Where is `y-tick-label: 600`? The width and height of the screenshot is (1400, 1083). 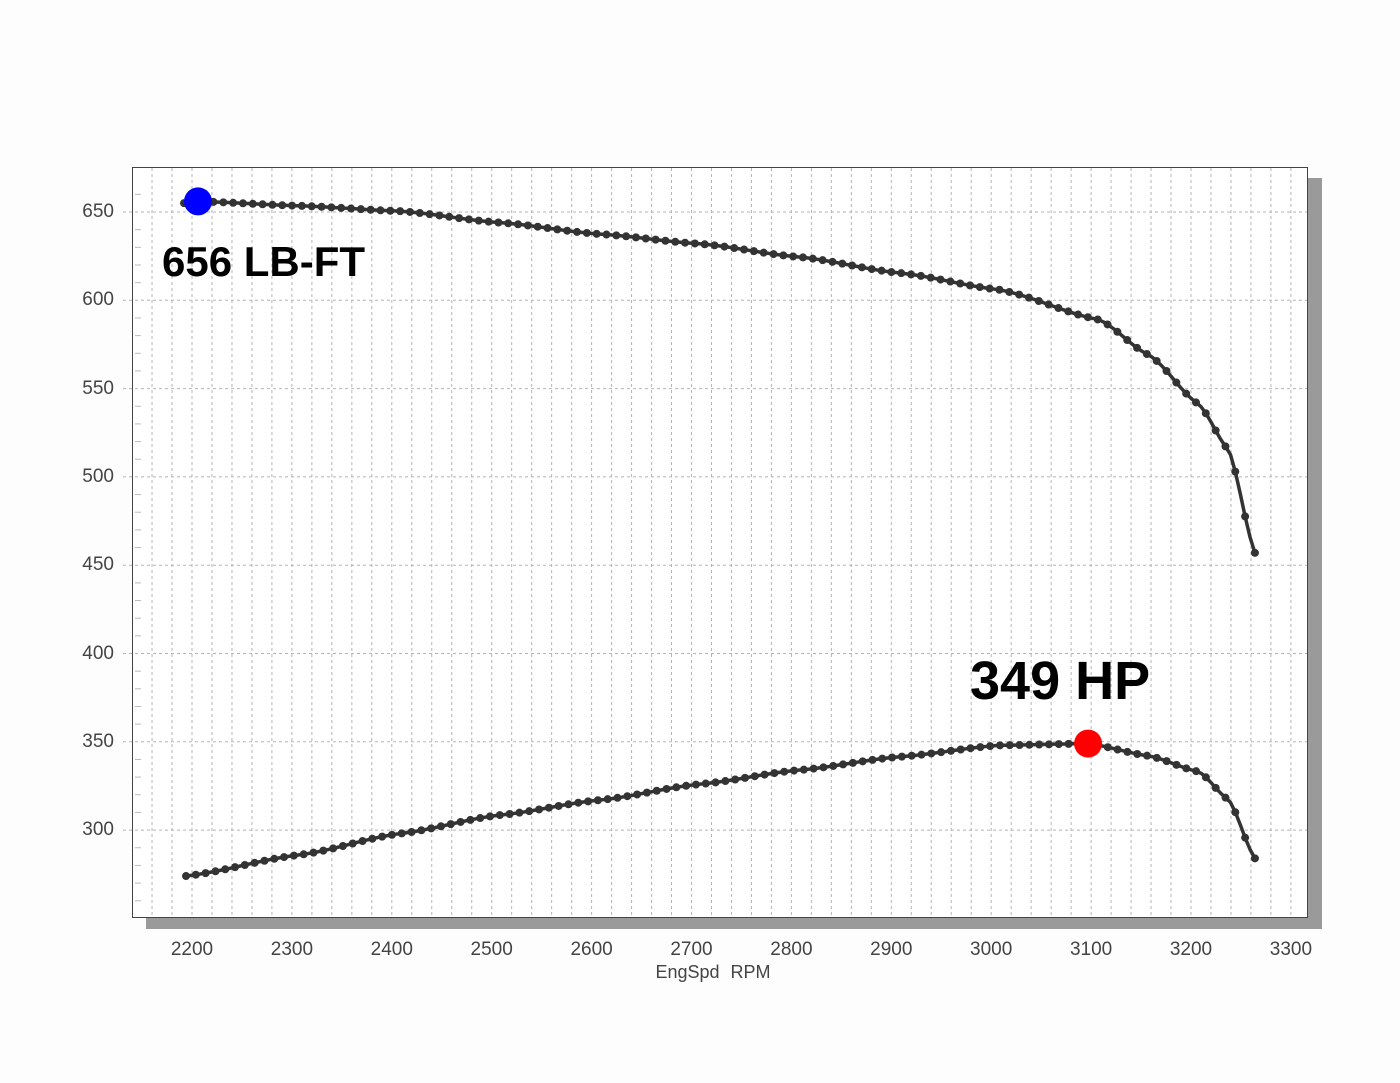 y-tick-label: 600 is located at coordinates (98, 300).